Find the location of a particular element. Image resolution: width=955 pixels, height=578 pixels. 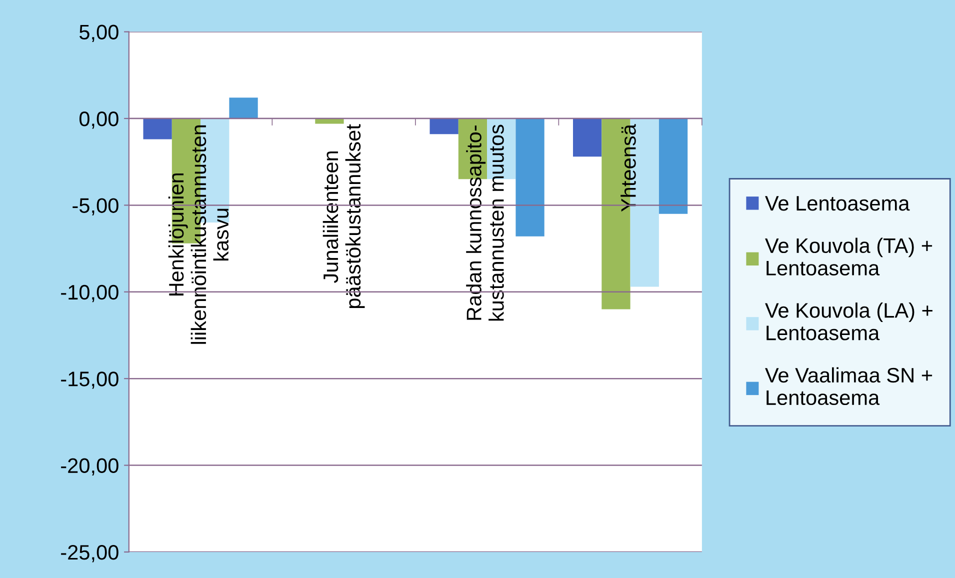

y-tick-label: 5,00 is located at coordinates (98, 33).